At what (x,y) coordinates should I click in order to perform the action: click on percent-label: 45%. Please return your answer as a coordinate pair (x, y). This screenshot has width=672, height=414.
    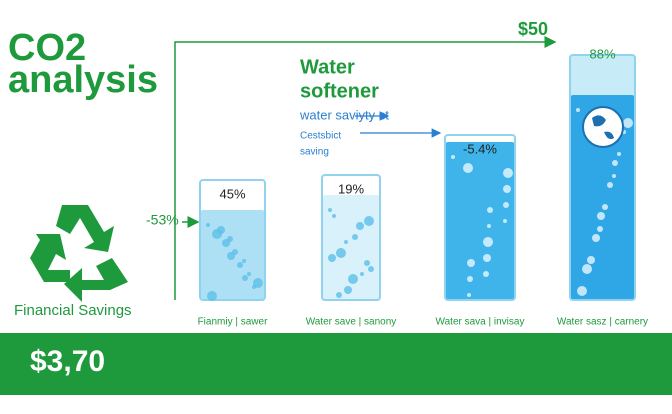
    Looking at the image, I should click on (232, 193).